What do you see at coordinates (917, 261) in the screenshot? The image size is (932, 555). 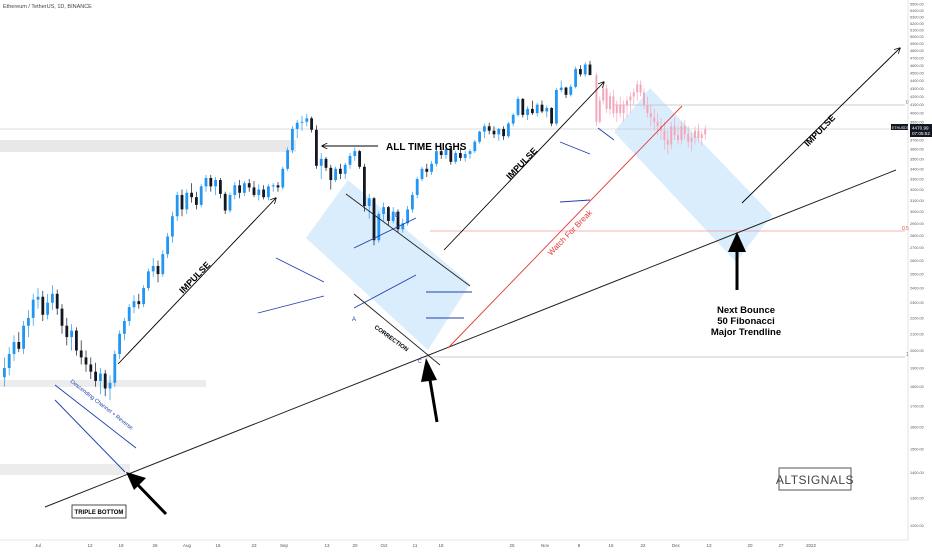 I see `price-tick-label: 2600.00` at bounding box center [917, 261].